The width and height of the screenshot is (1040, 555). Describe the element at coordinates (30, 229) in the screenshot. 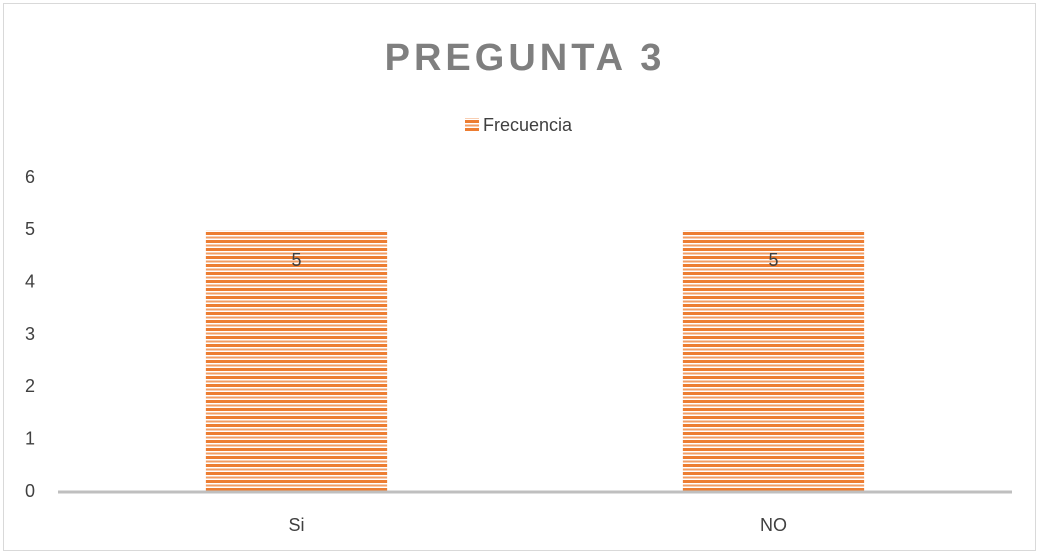

I see `y-tick-label: 5` at that location.